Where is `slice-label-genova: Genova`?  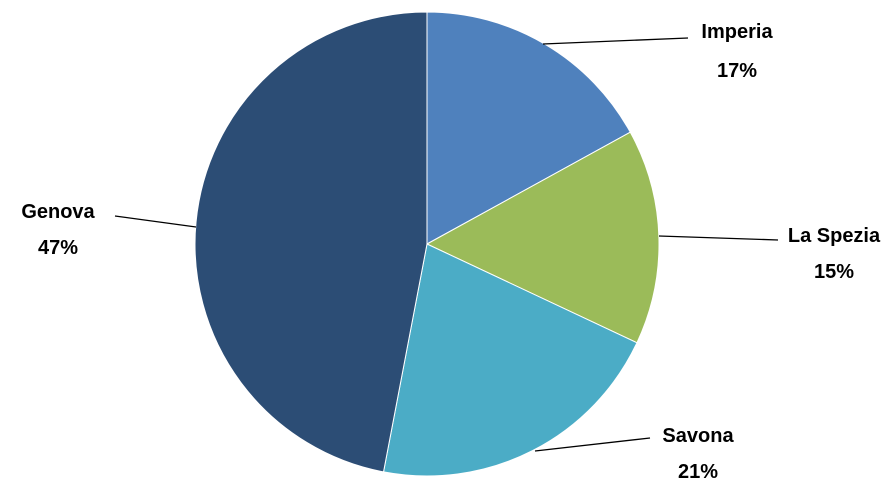 slice-label-genova: Genova is located at coordinates (58, 212).